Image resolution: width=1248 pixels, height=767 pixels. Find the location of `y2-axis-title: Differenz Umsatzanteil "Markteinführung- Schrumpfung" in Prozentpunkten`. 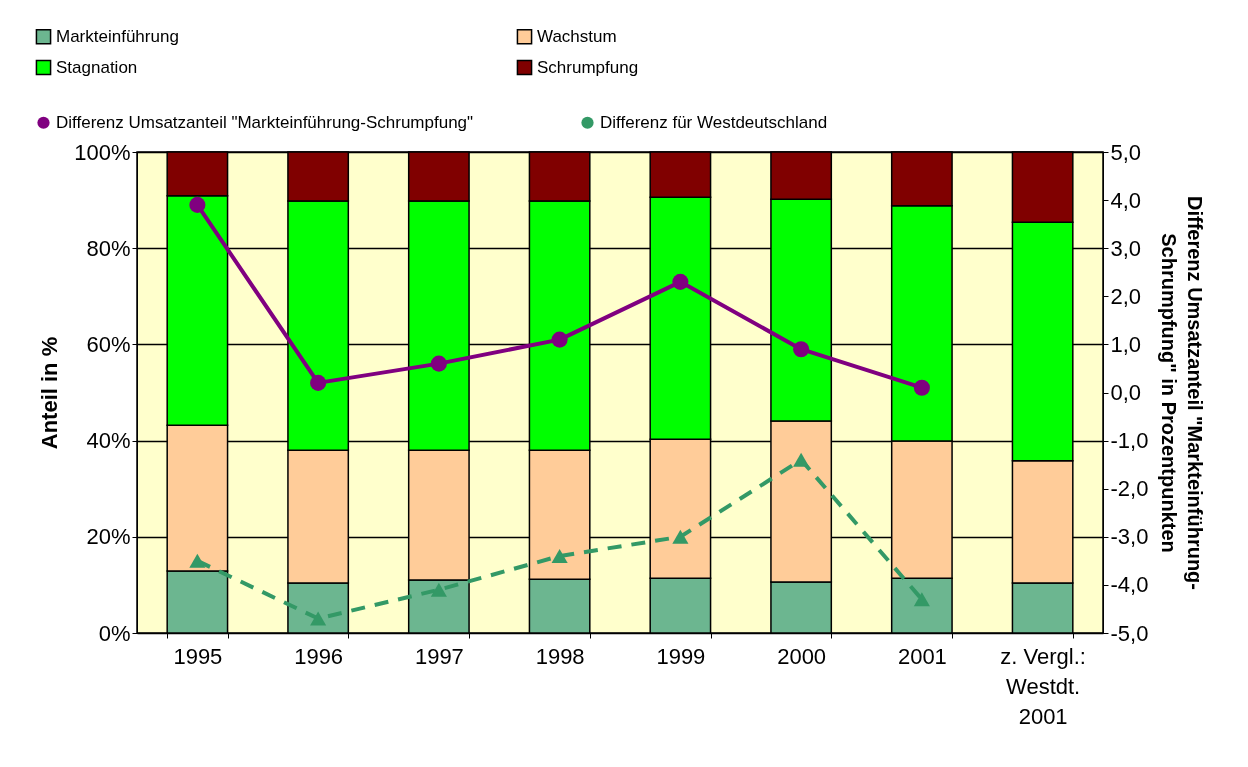

y2-axis-title: Differenz Umsatzanteil "Markteinführung- Schrumpfung" in Prozentpunkten is located at coordinates (1182, 393).